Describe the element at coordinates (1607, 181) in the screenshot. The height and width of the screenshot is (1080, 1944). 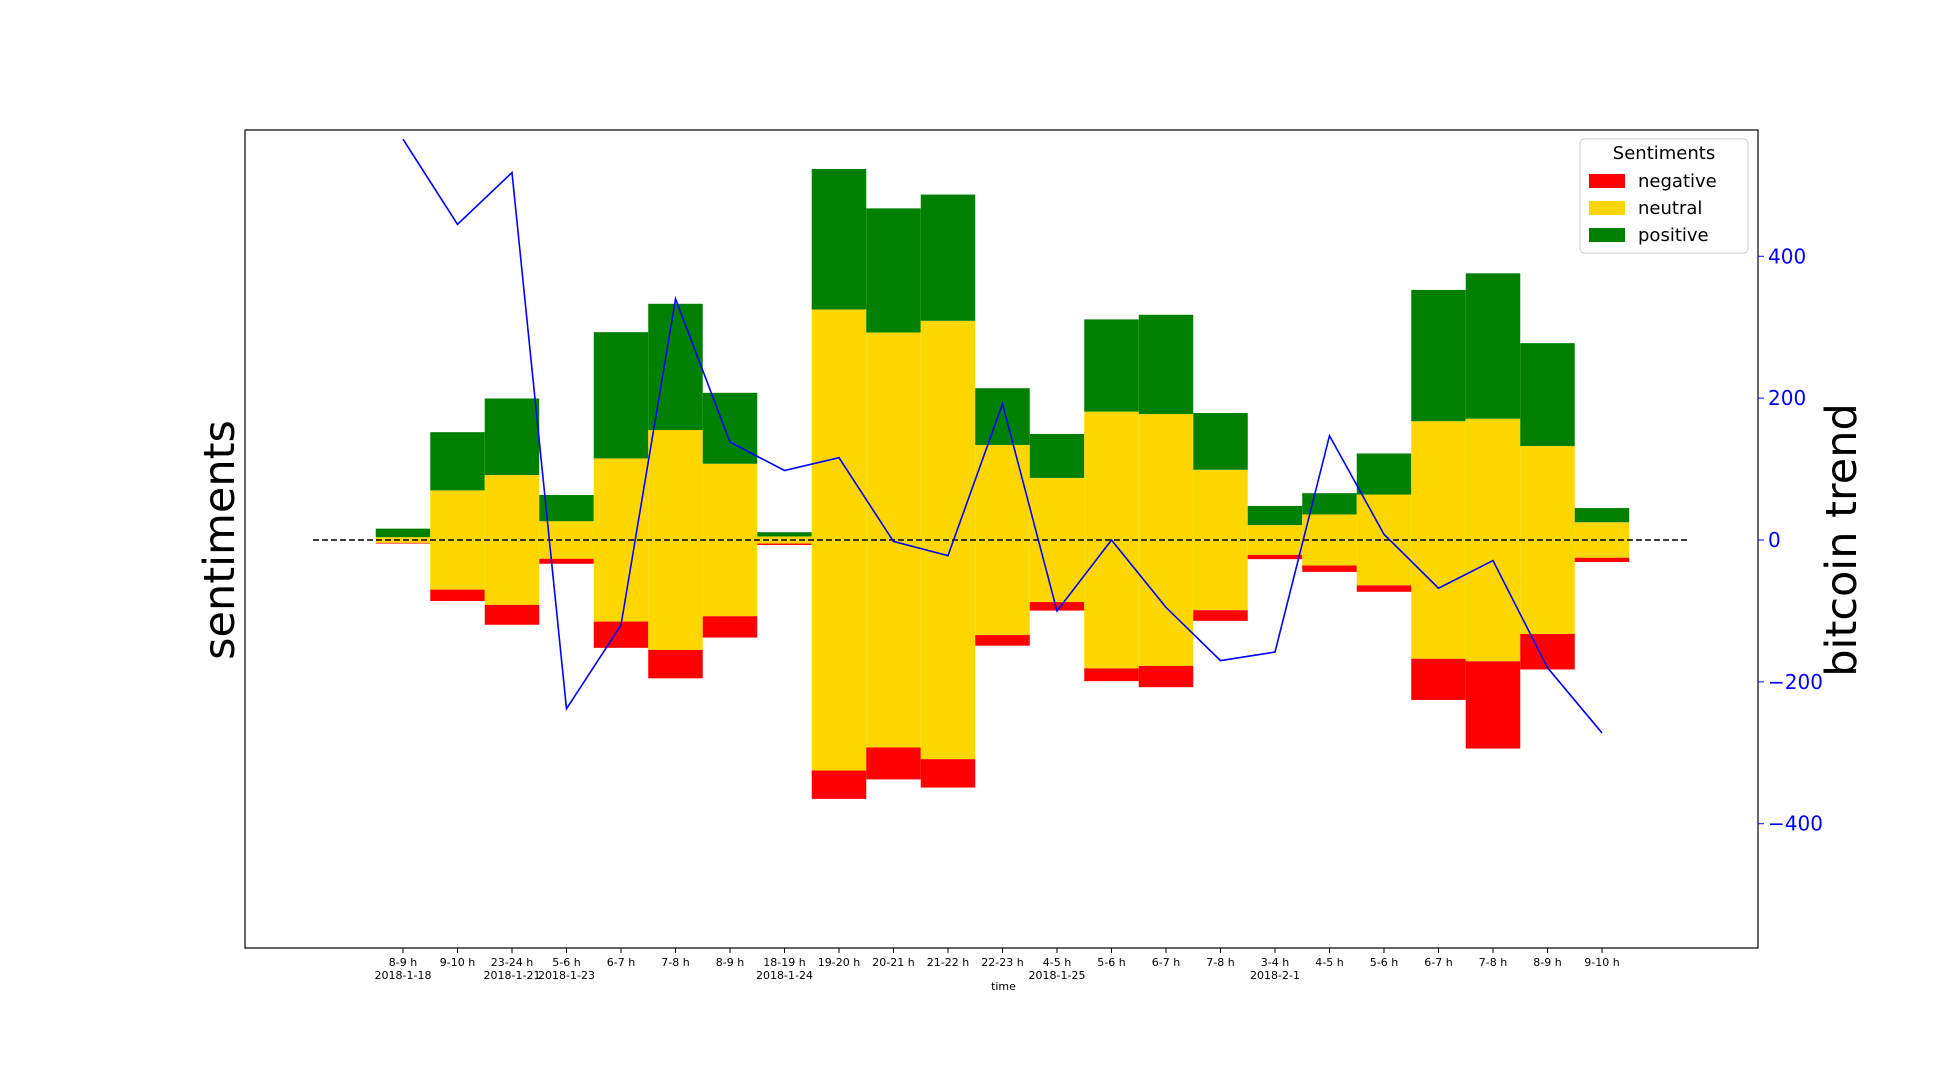
I see `legend-swatch-negative` at that location.